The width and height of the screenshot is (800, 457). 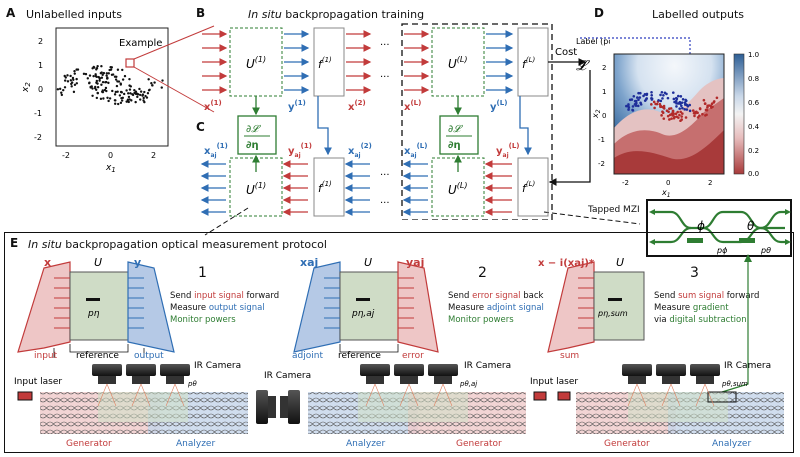 What do you see at coordinates (192, 384) in the screenshot?
I see `chip1-ptheta: pθ` at bounding box center [192, 384].